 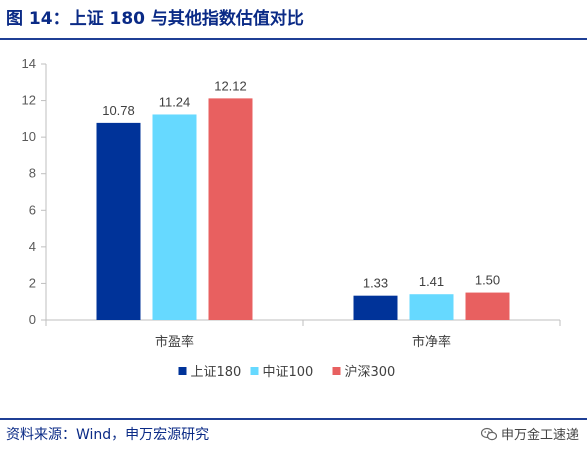 What do you see at coordinates (293, 39) in the screenshot?
I see `title-divider` at bounding box center [293, 39].